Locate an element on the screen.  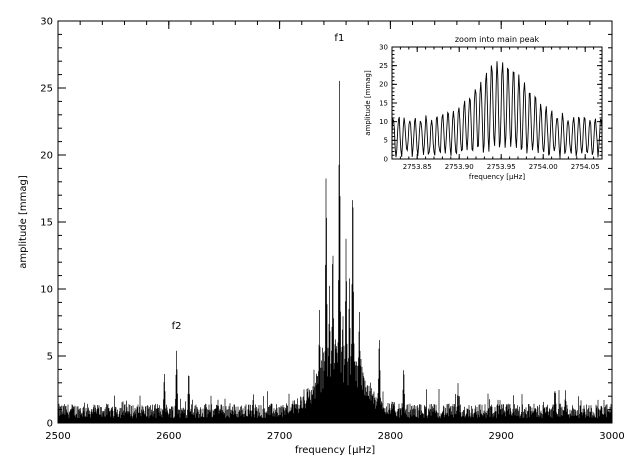
inset-x-tick-label: 2753.85 is located at coordinates (417, 167).